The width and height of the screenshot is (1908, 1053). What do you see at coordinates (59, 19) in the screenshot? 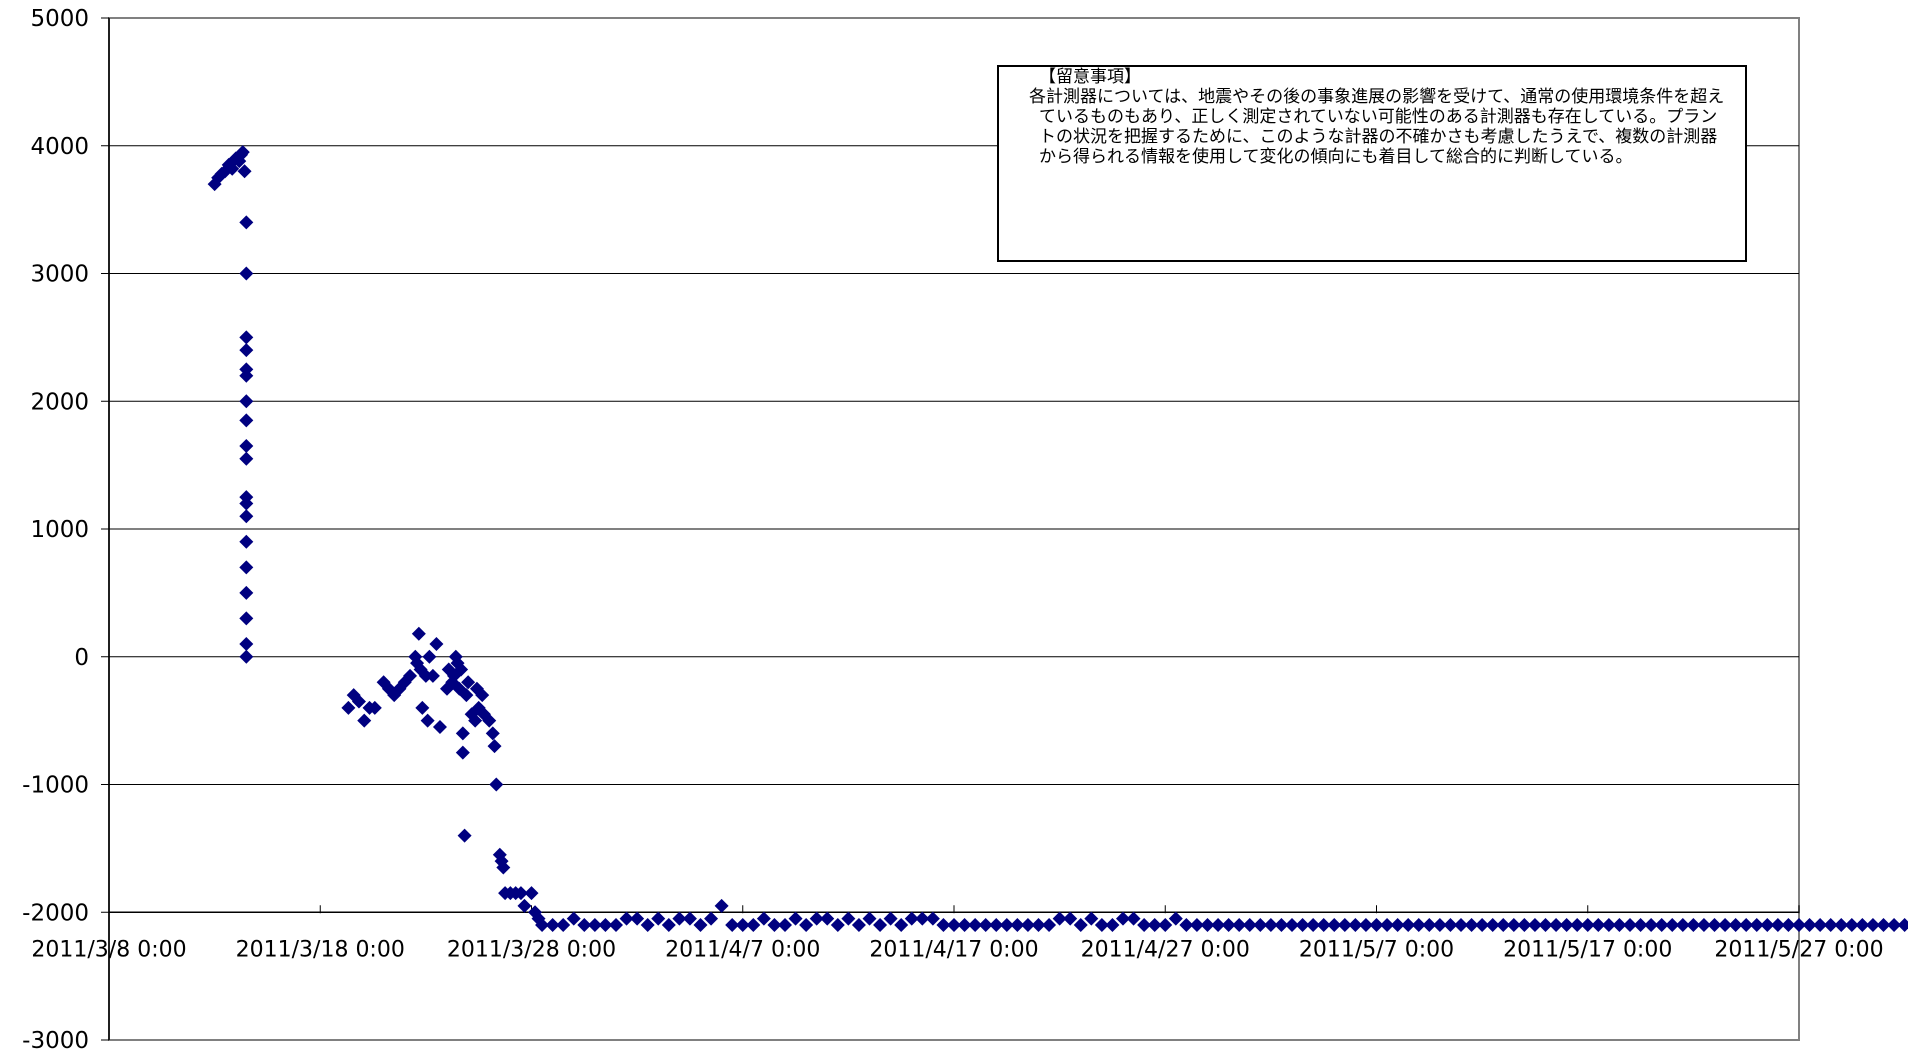
I see `y-tick-label: 5000` at bounding box center [59, 19].